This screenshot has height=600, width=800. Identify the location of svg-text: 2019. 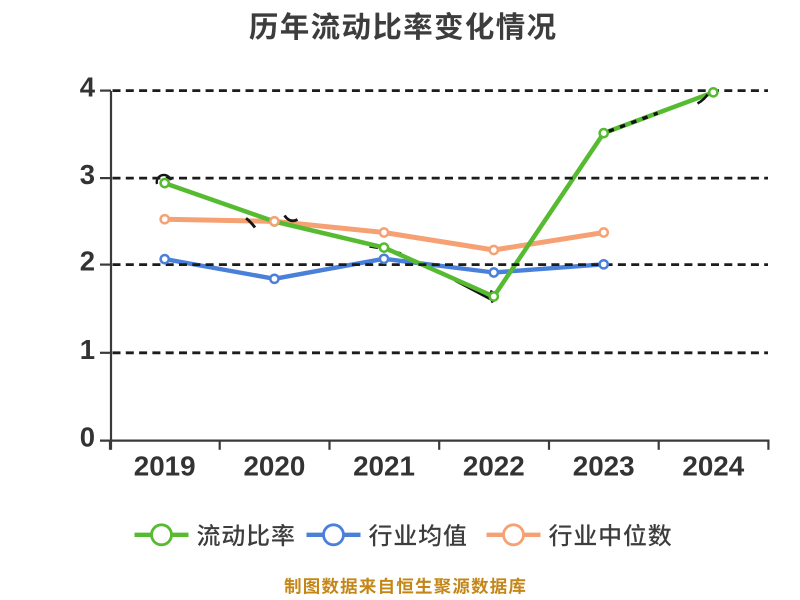
(165, 465).